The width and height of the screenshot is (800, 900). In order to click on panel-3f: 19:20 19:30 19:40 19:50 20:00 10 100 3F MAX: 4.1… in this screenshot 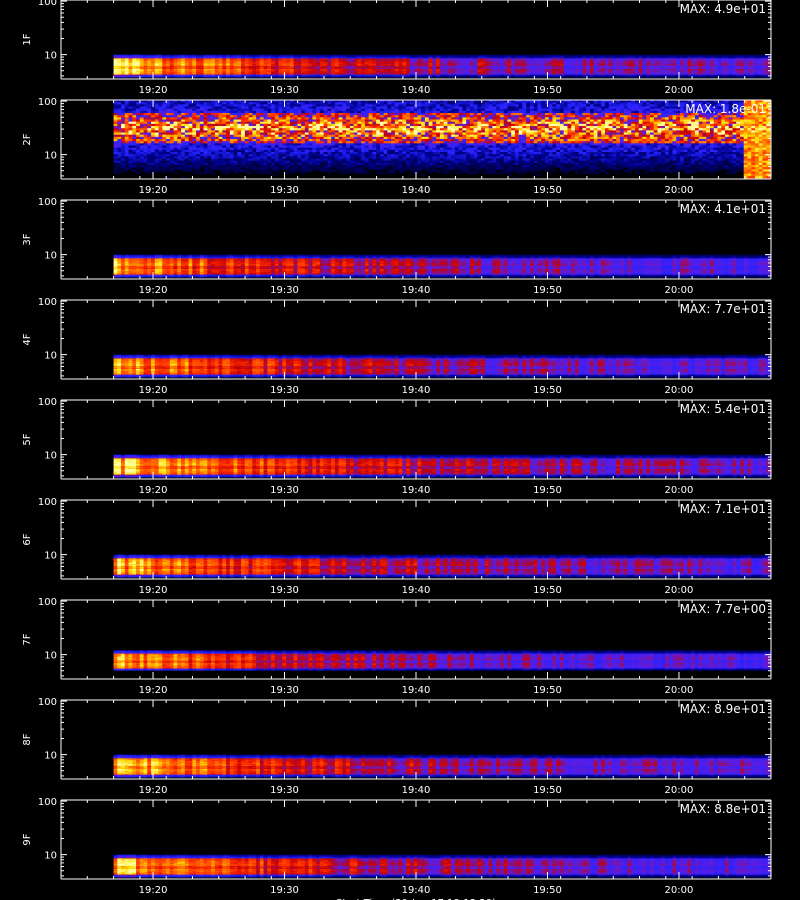, I will do `click(397, 246)`.